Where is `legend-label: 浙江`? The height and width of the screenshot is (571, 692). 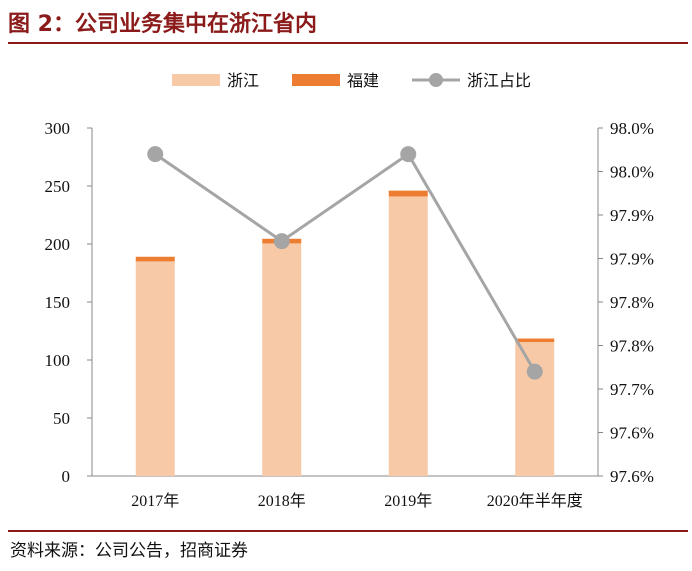 legend-label: 浙江 is located at coordinates (243, 81).